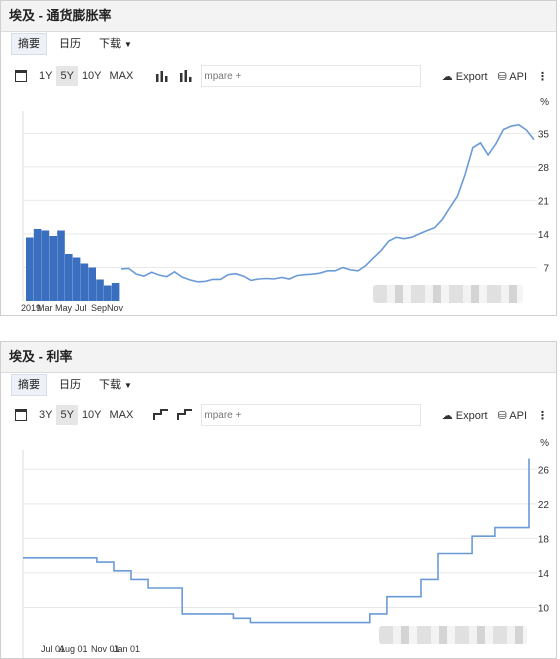 The height and width of the screenshot is (659, 560). I want to click on y-tick-label: 18, so click(544, 539).